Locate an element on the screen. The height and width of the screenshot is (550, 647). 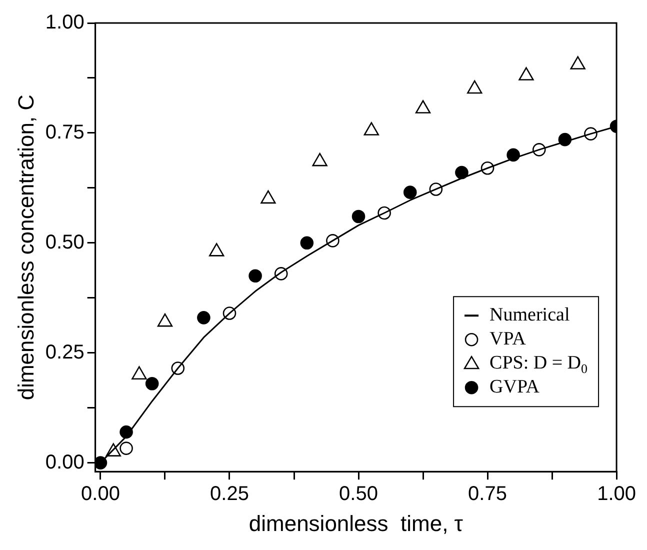
y-tick-label: 0.50 is located at coordinates (64, 242).